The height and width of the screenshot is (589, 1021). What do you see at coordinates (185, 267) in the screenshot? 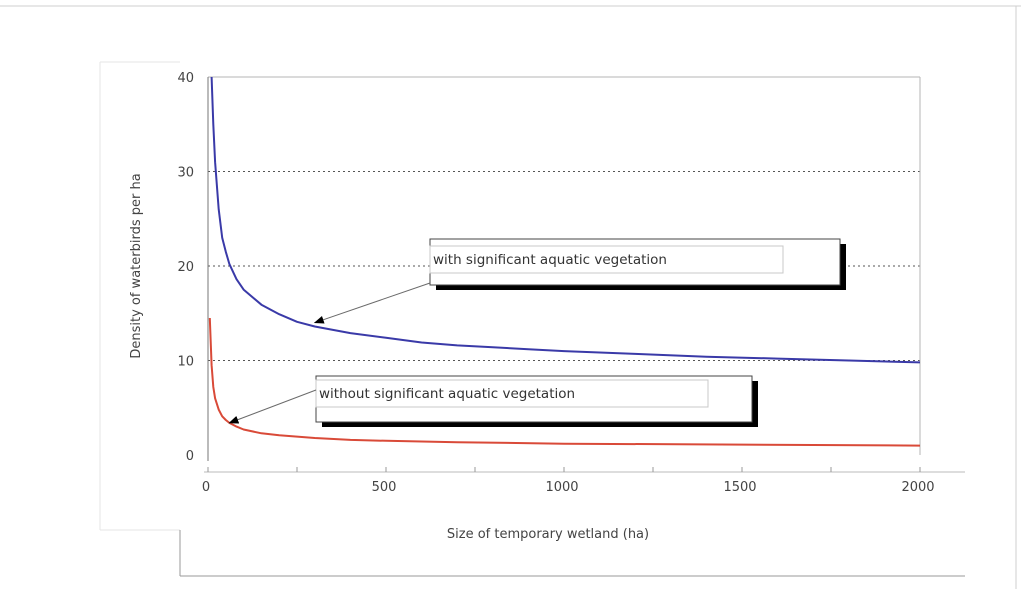
I see `y-tick-label: 20` at bounding box center [185, 267].